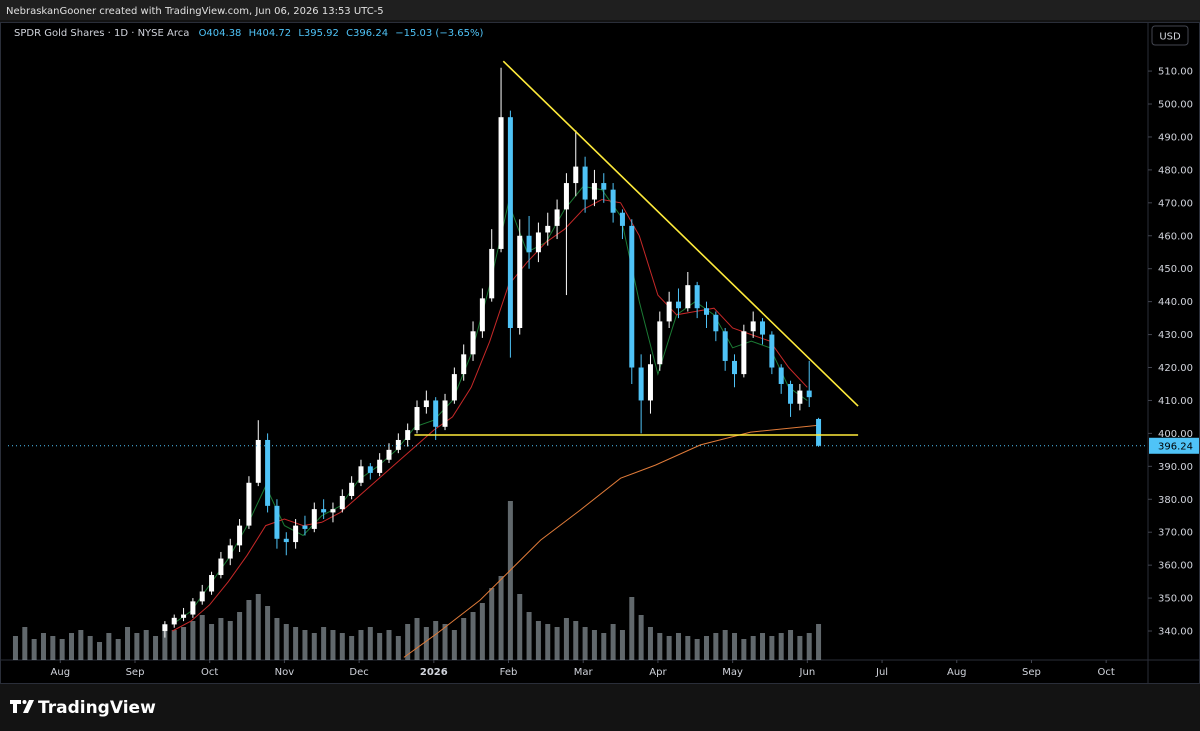 Image resolution: width=1200 pixels, height=731 pixels. What do you see at coordinates (434, 672) in the screenshot?
I see `x-tick-label: 2026` at bounding box center [434, 672].